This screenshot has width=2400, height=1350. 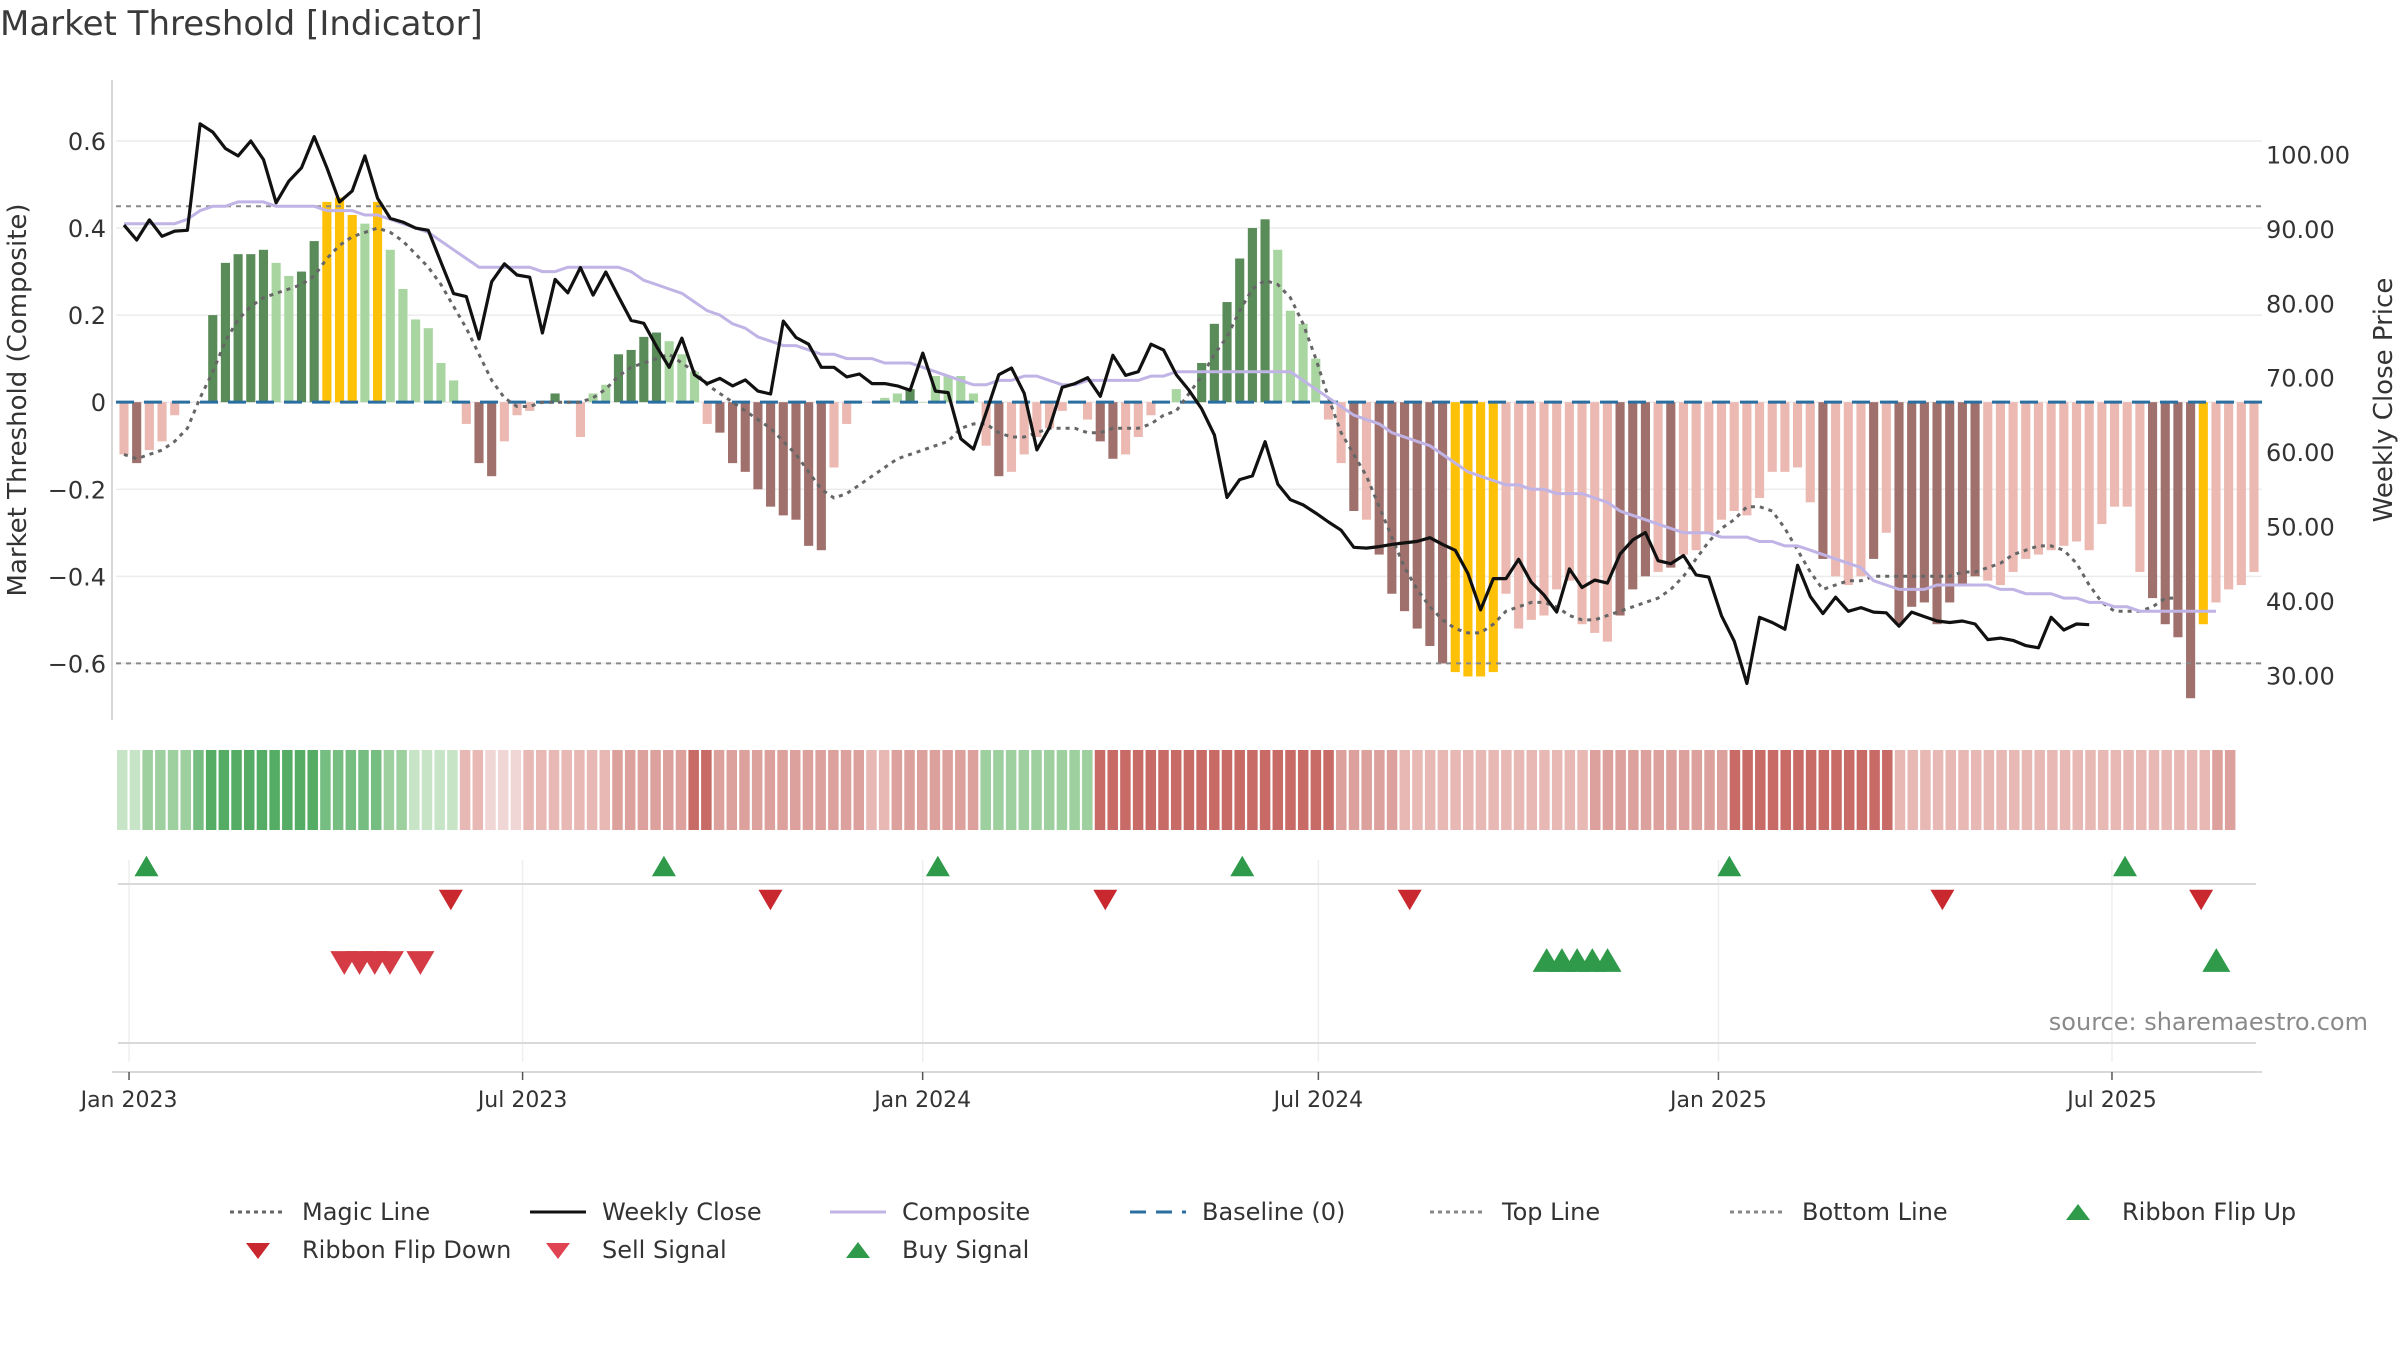 I want to click on ribbon-flip-up-marker, so click(x=1242, y=866).